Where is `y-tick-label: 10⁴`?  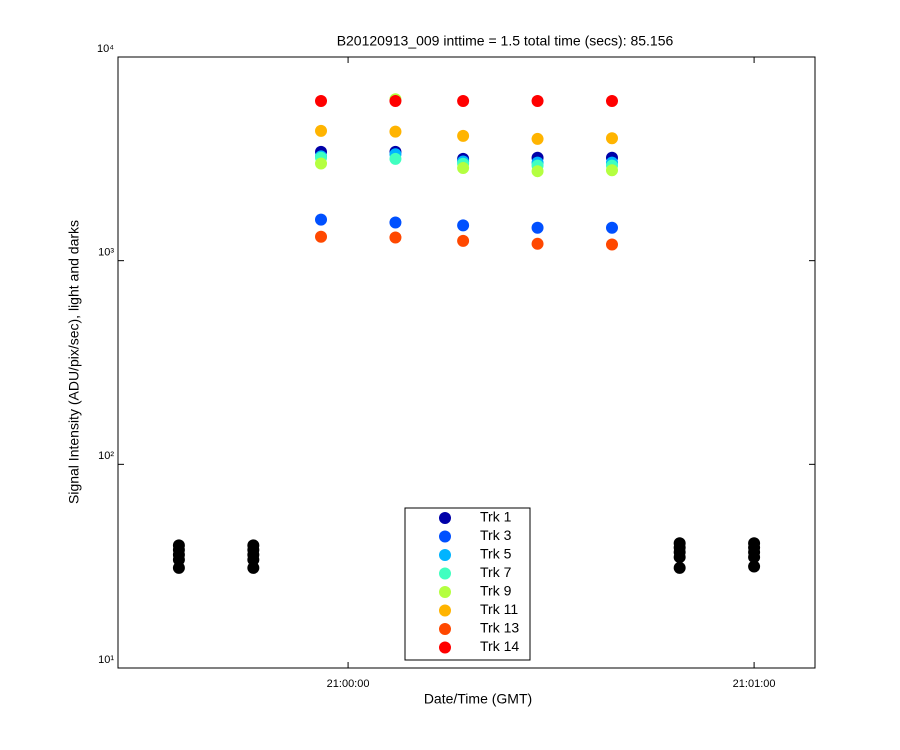
y-tick-label: 10⁴ is located at coordinates (105, 49).